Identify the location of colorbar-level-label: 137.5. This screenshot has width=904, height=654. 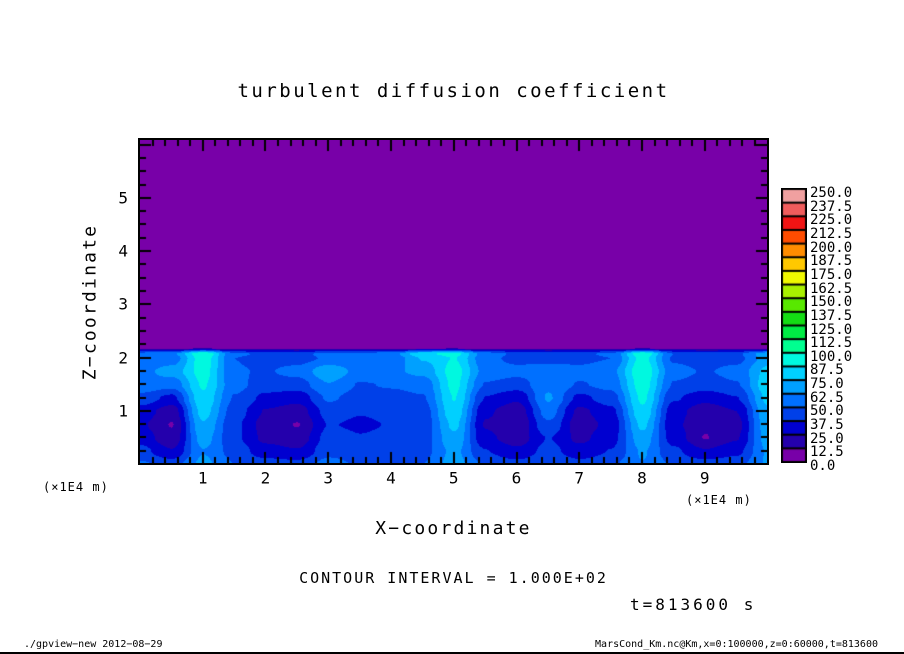
(831, 315).